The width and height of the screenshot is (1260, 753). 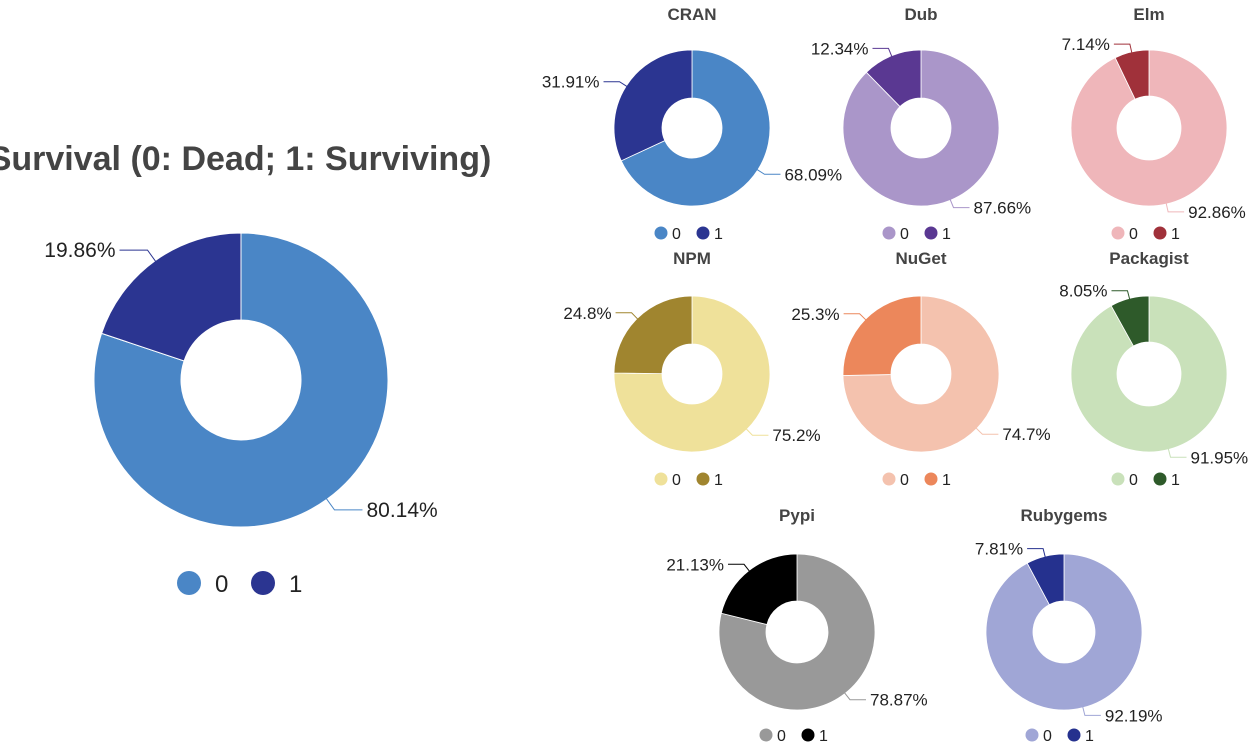 I want to click on data-label-1: 12.34%, so click(x=840, y=48).